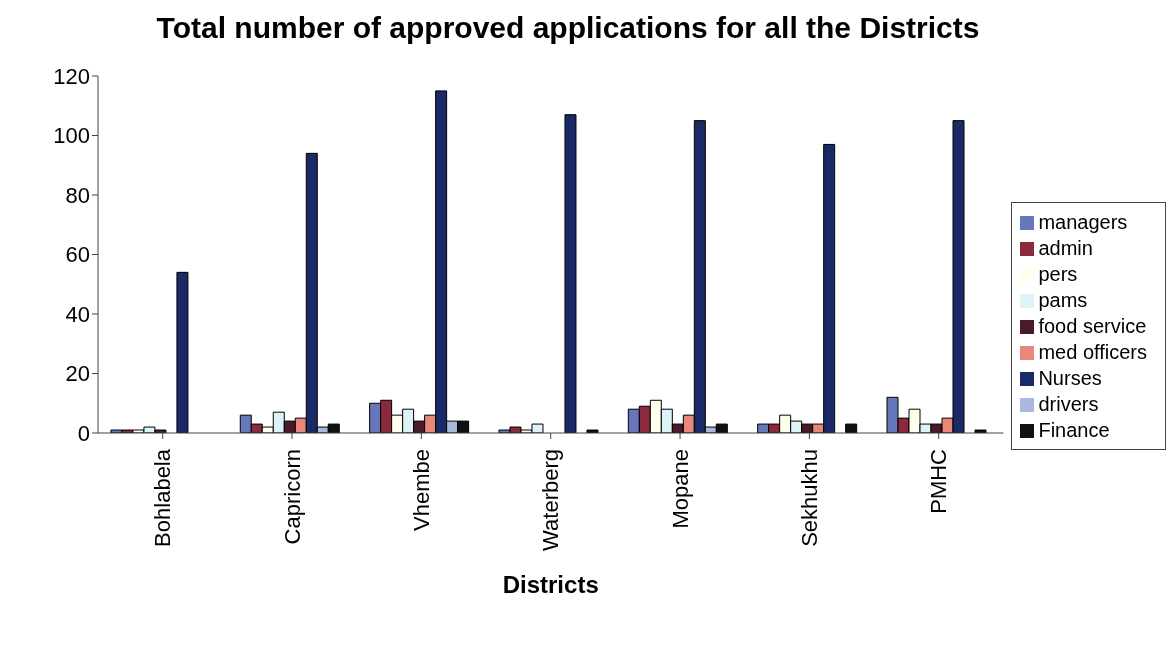  Describe the element at coordinates (1092, 325) in the screenshot. I see `legend-label: food service` at that location.